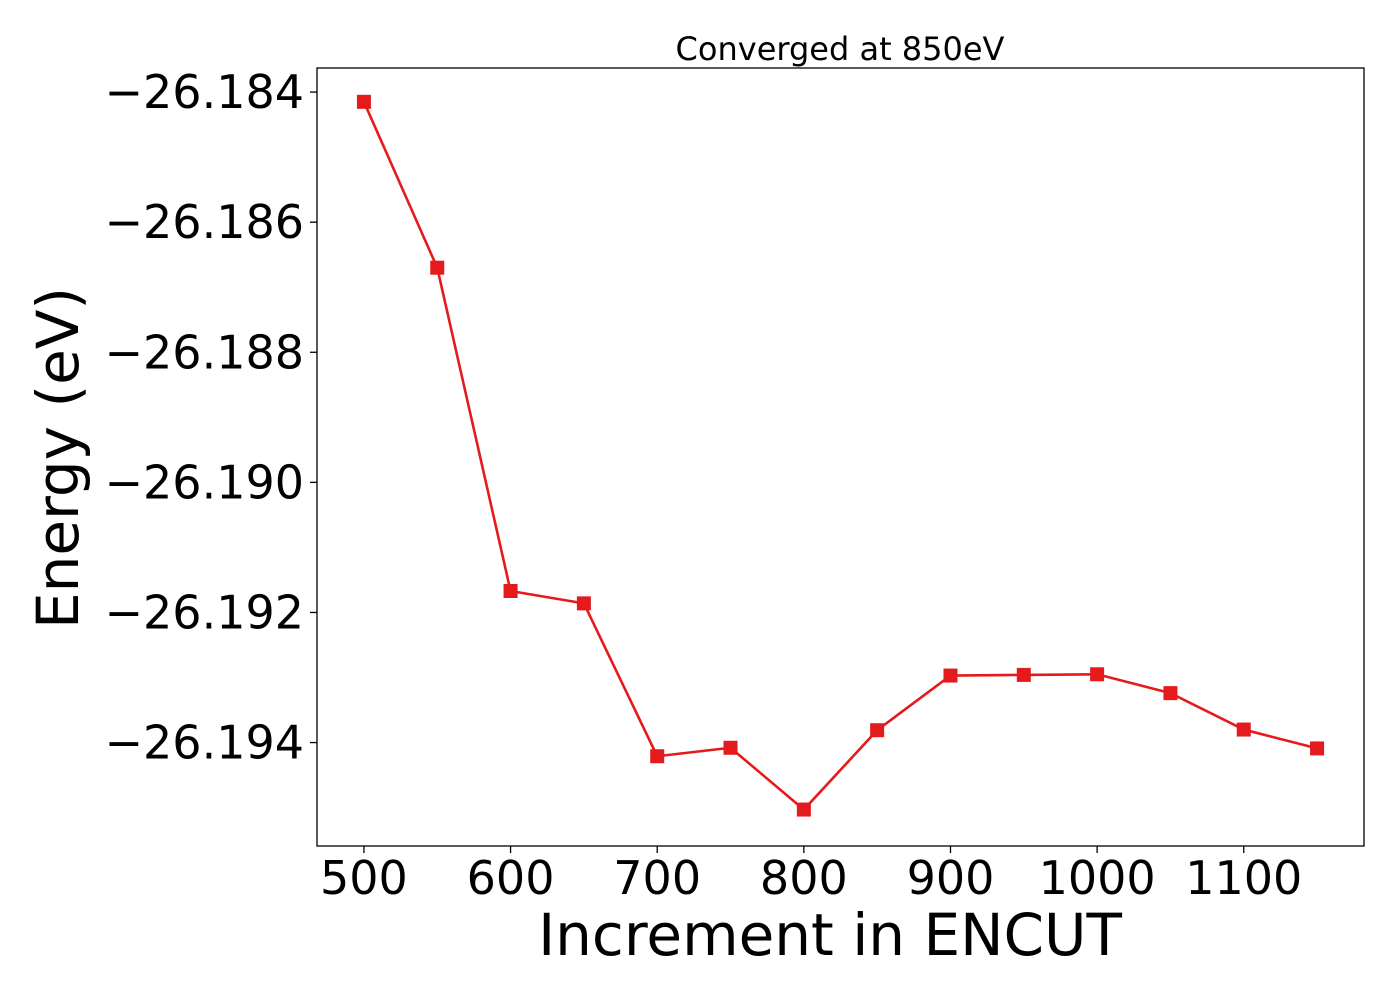  I want to click on x-tick-label: 700, so click(657, 878).